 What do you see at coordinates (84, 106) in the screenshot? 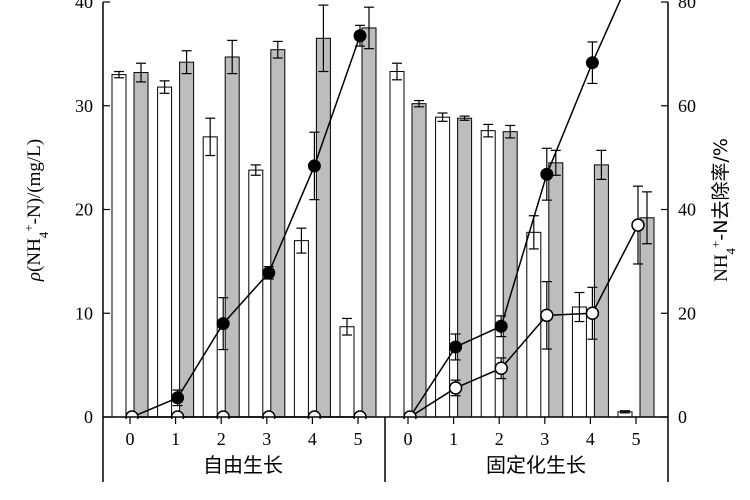
I see `left-tick-label-30: 30` at bounding box center [84, 106].